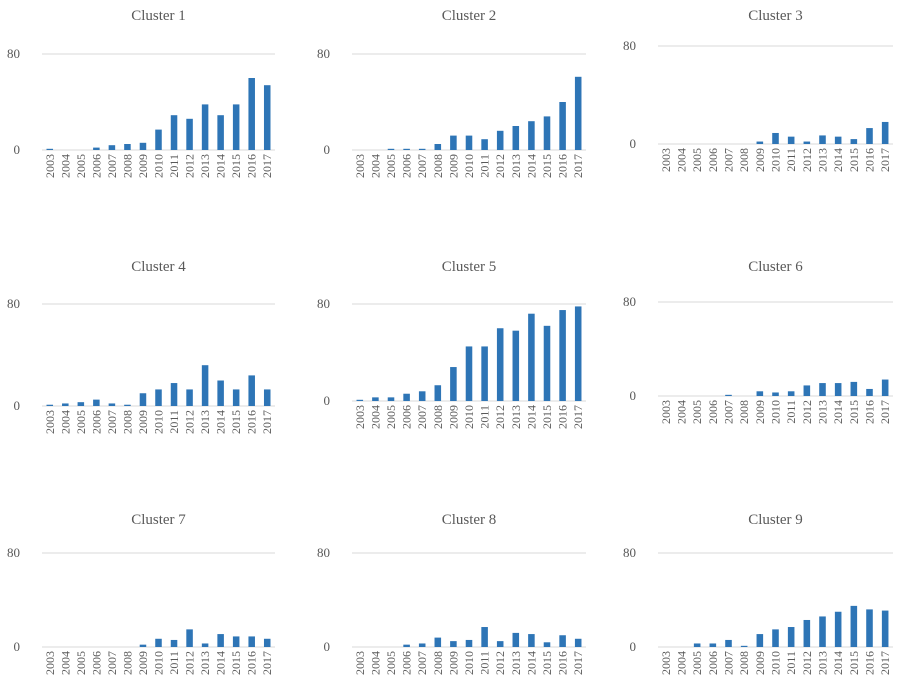  Describe the element at coordinates (13, 552) in the screenshot. I see `y-tick-label: 80` at that location.